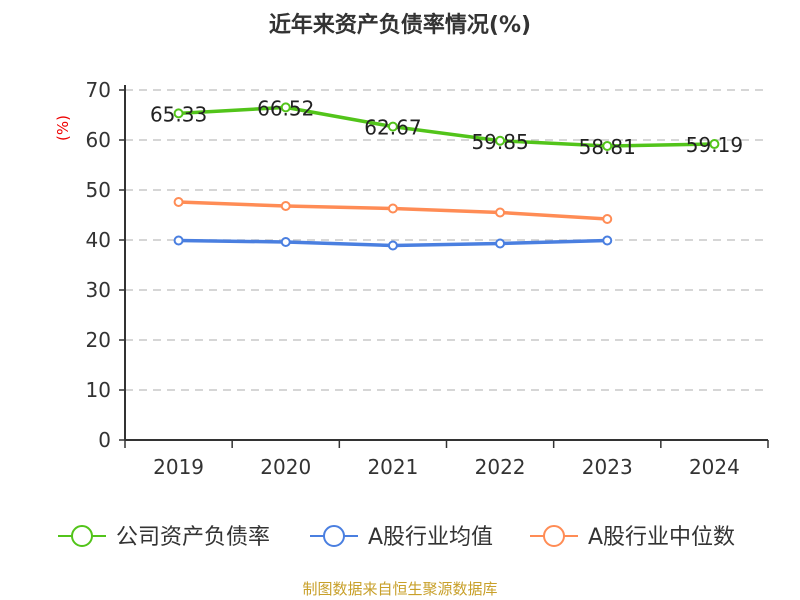 The height and width of the screenshot is (600, 800). Describe the element at coordinates (98, 140) in the screenshot. I see `y-tick-label: 60` at that location.